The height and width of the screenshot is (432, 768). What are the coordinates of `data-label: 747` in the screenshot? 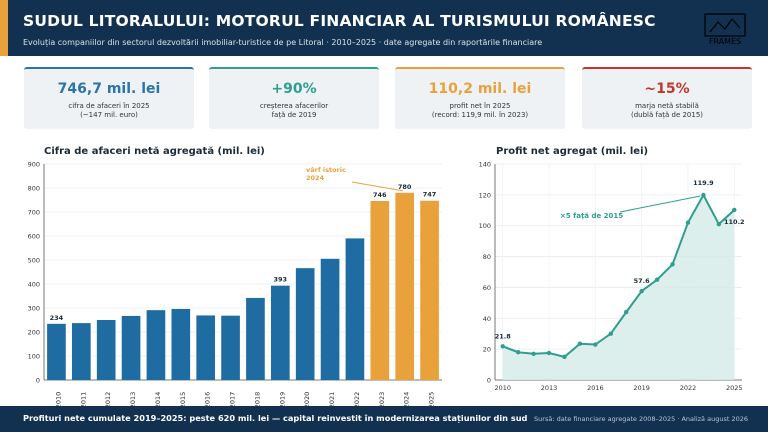 It's located at (430, 195).